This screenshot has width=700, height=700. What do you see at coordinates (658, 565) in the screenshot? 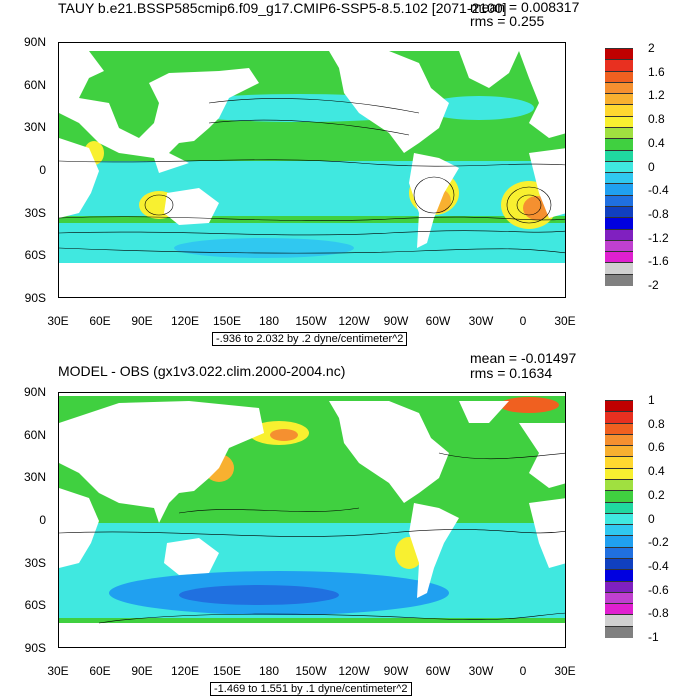
I see `colorbar-label: -0.4` at bounding box center [658, 565].